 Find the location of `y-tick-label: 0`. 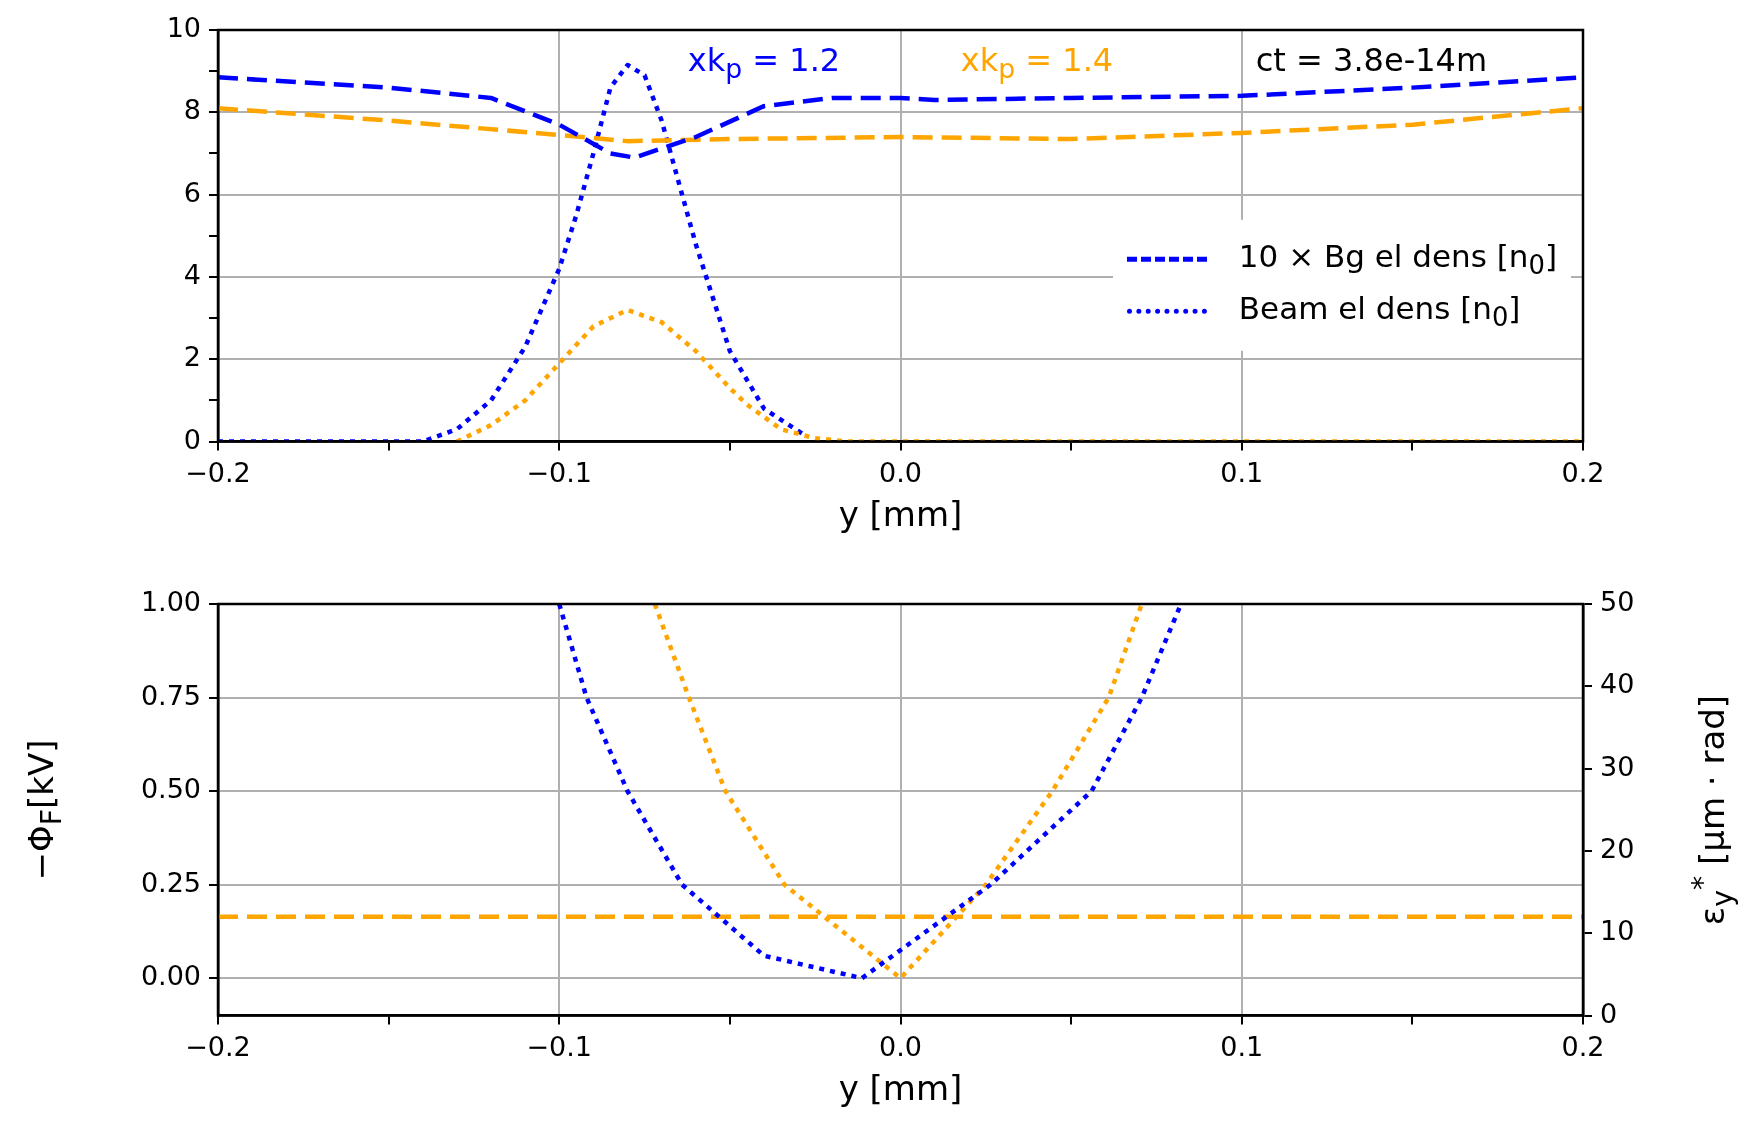

y-tick-label: 0 is located at coordinates (192, 439).